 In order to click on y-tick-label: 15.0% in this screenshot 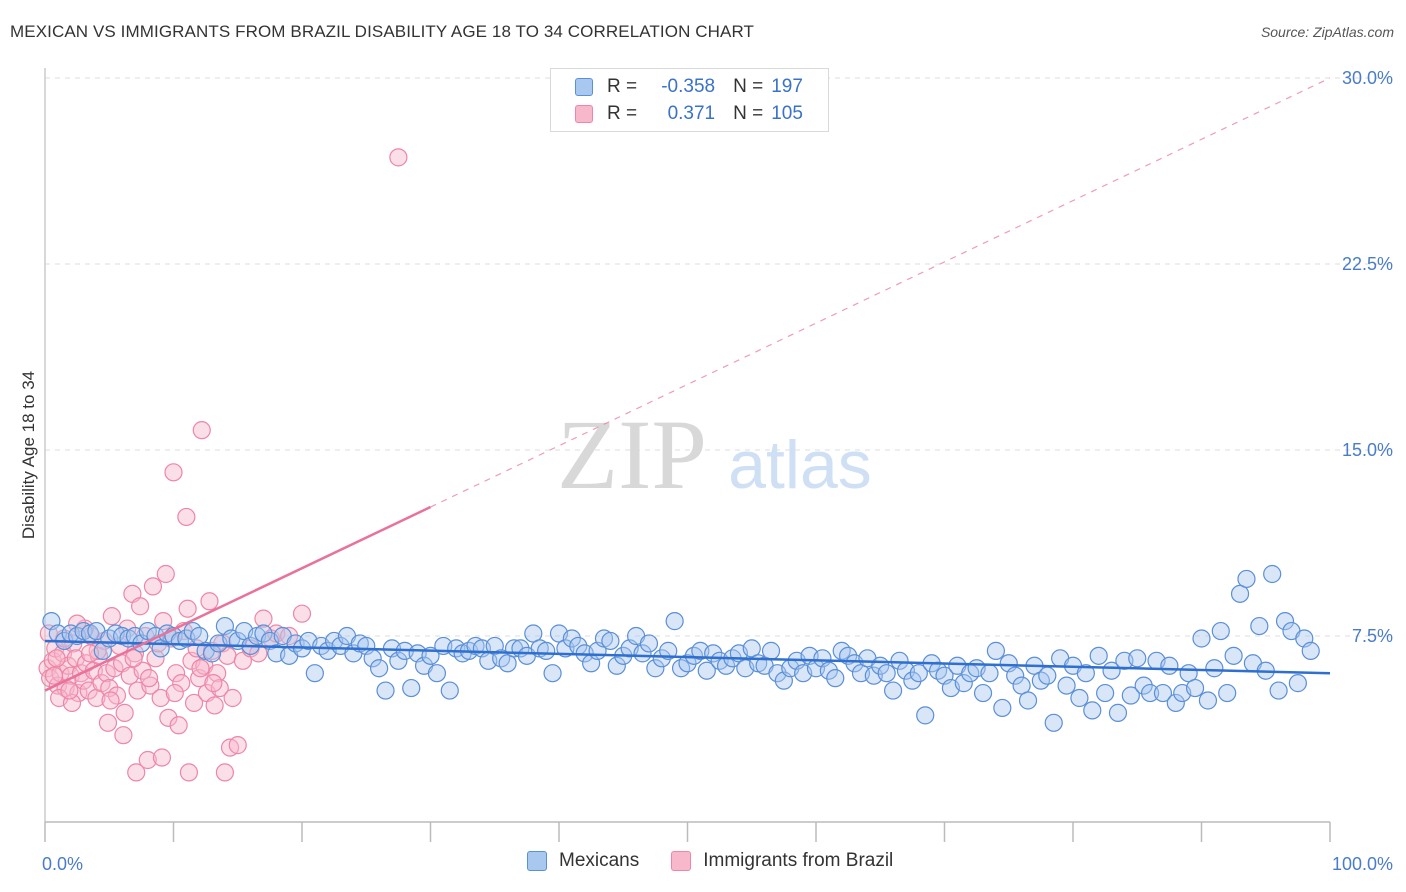, I will do `click(1367, 450)`.